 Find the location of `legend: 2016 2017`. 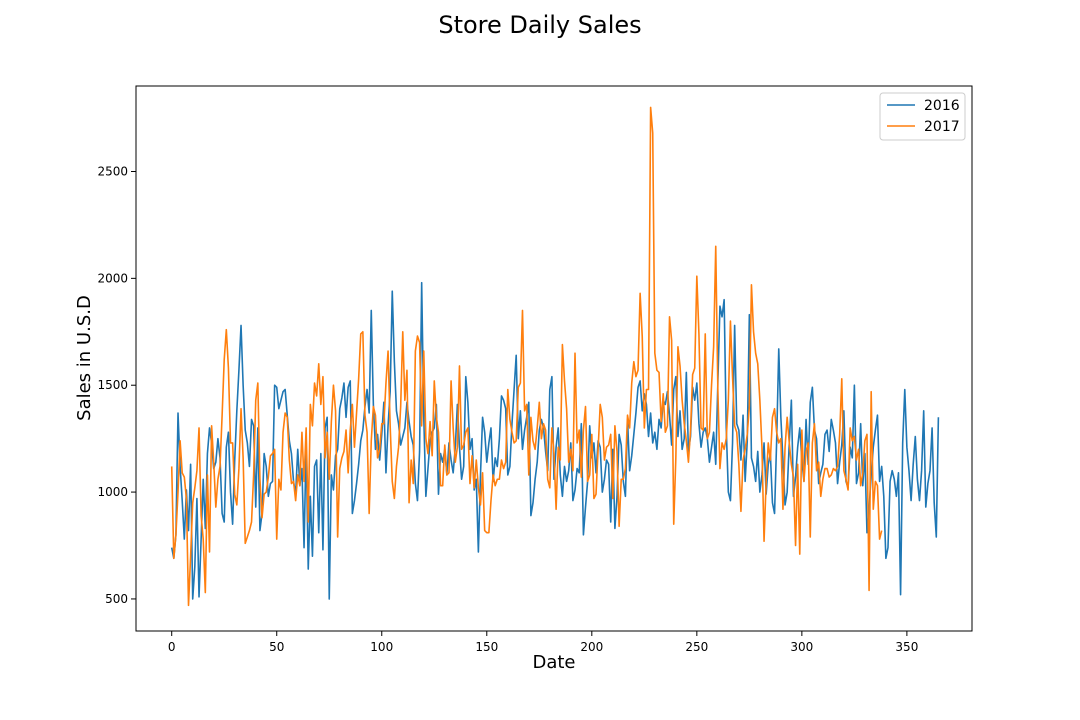

legend: 2016 2017 is located at coordinates (922, 116).